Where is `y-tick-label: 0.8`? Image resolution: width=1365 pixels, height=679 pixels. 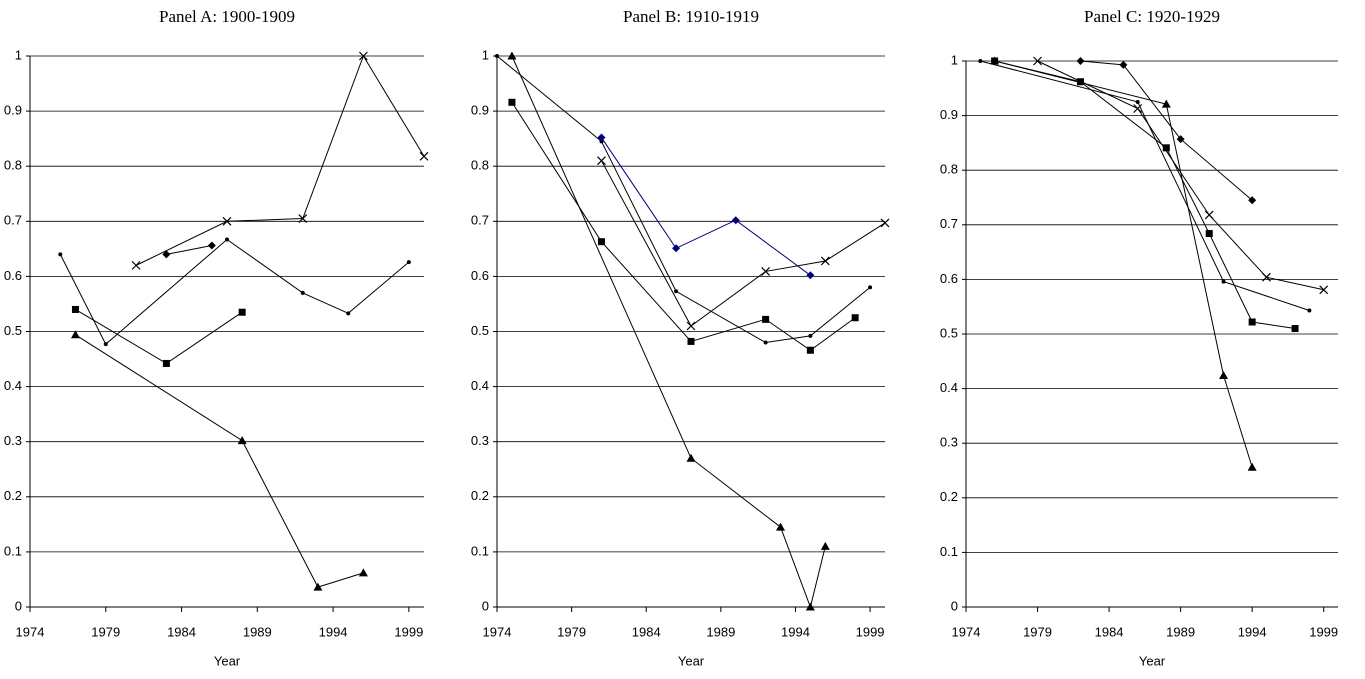 y-tick-label: 0.8 is located at coordinates (13, 165).